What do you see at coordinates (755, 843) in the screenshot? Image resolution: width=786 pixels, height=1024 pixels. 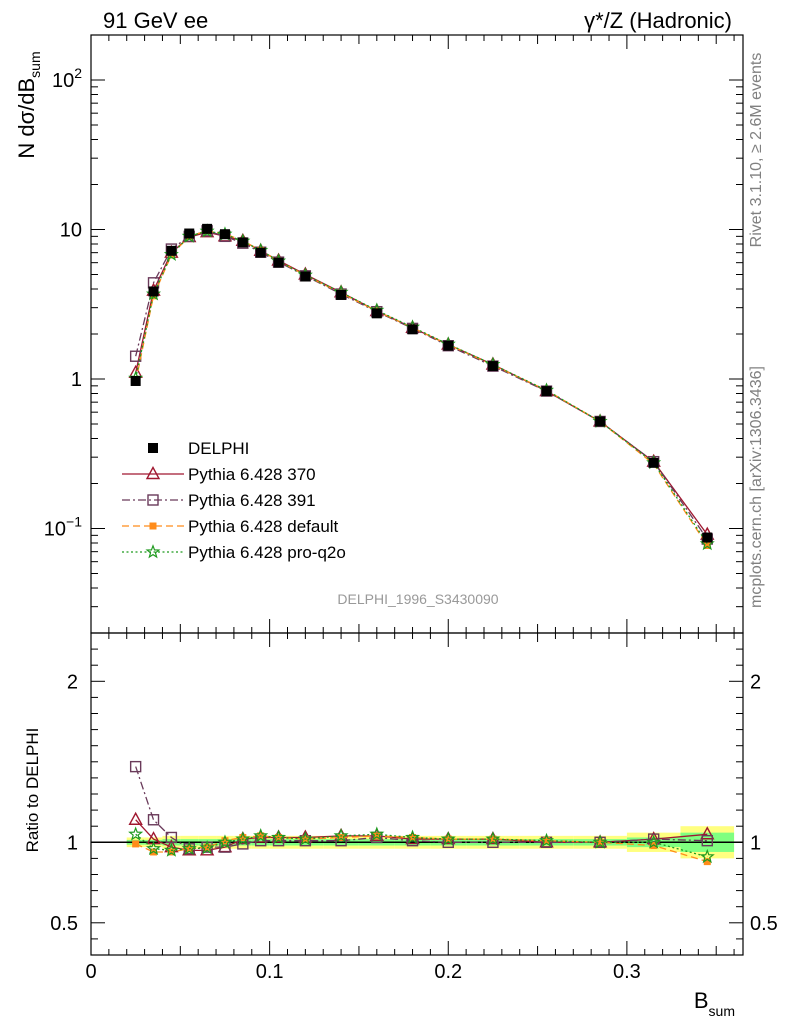 I see `ratio-y-tick-label-right: 1` at bounding box center [755, 843].